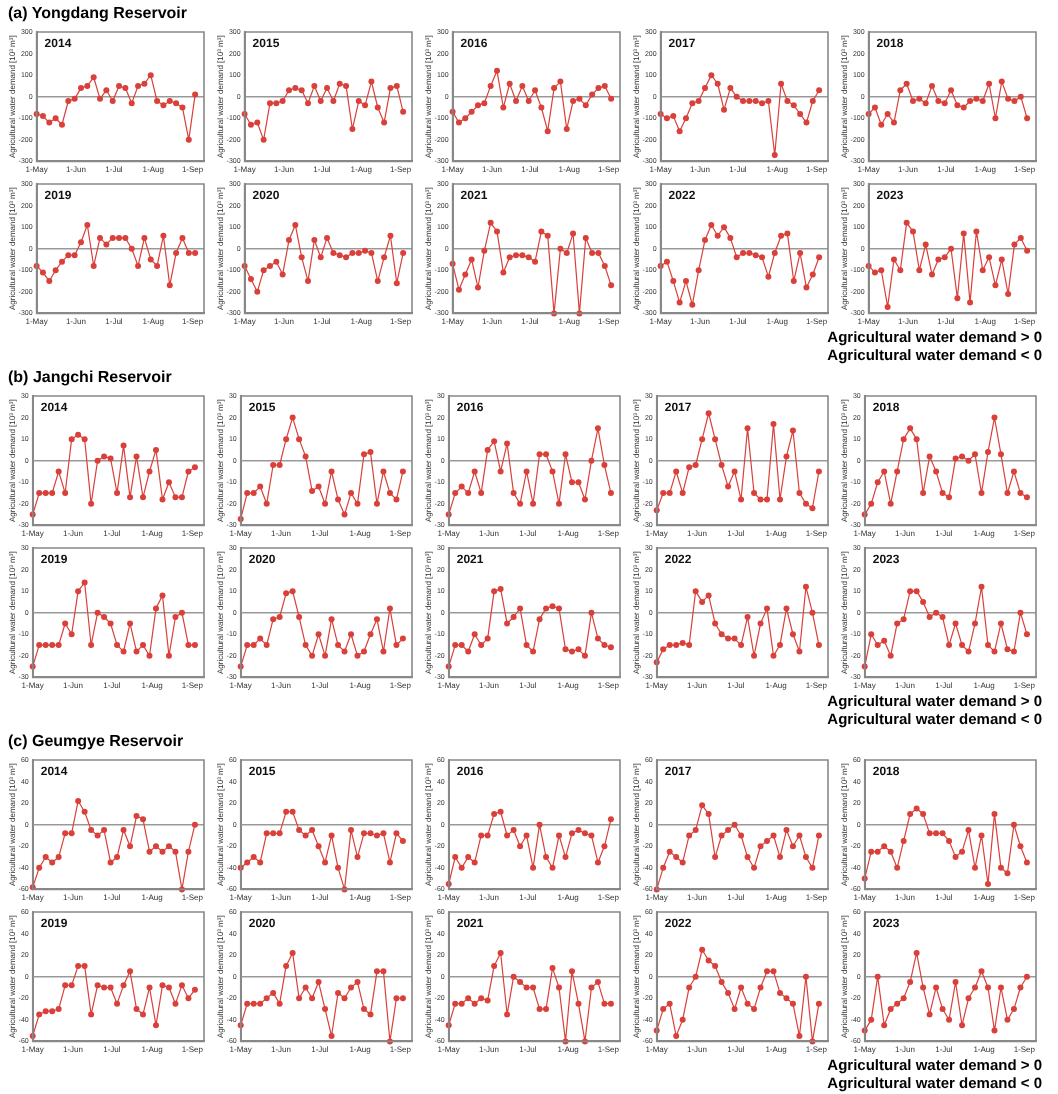 This screenshot has height=1094, width=1058. What do you see at coordinates (98, 13) in the screenshot?
I see `chart-subtitle: (a) Yongdang Reservoir` at bounding box center [98, 13].